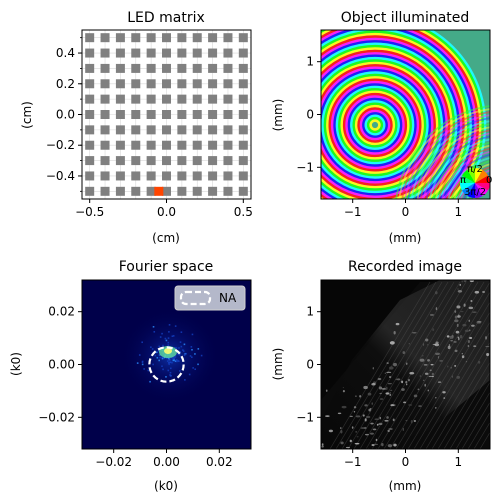 This screenshot has height=501, width=503. What do you see at coordinates (60, 176) in the screenshot?
I see `y-tick-label: −0.4` at bounding box center [60, 176].